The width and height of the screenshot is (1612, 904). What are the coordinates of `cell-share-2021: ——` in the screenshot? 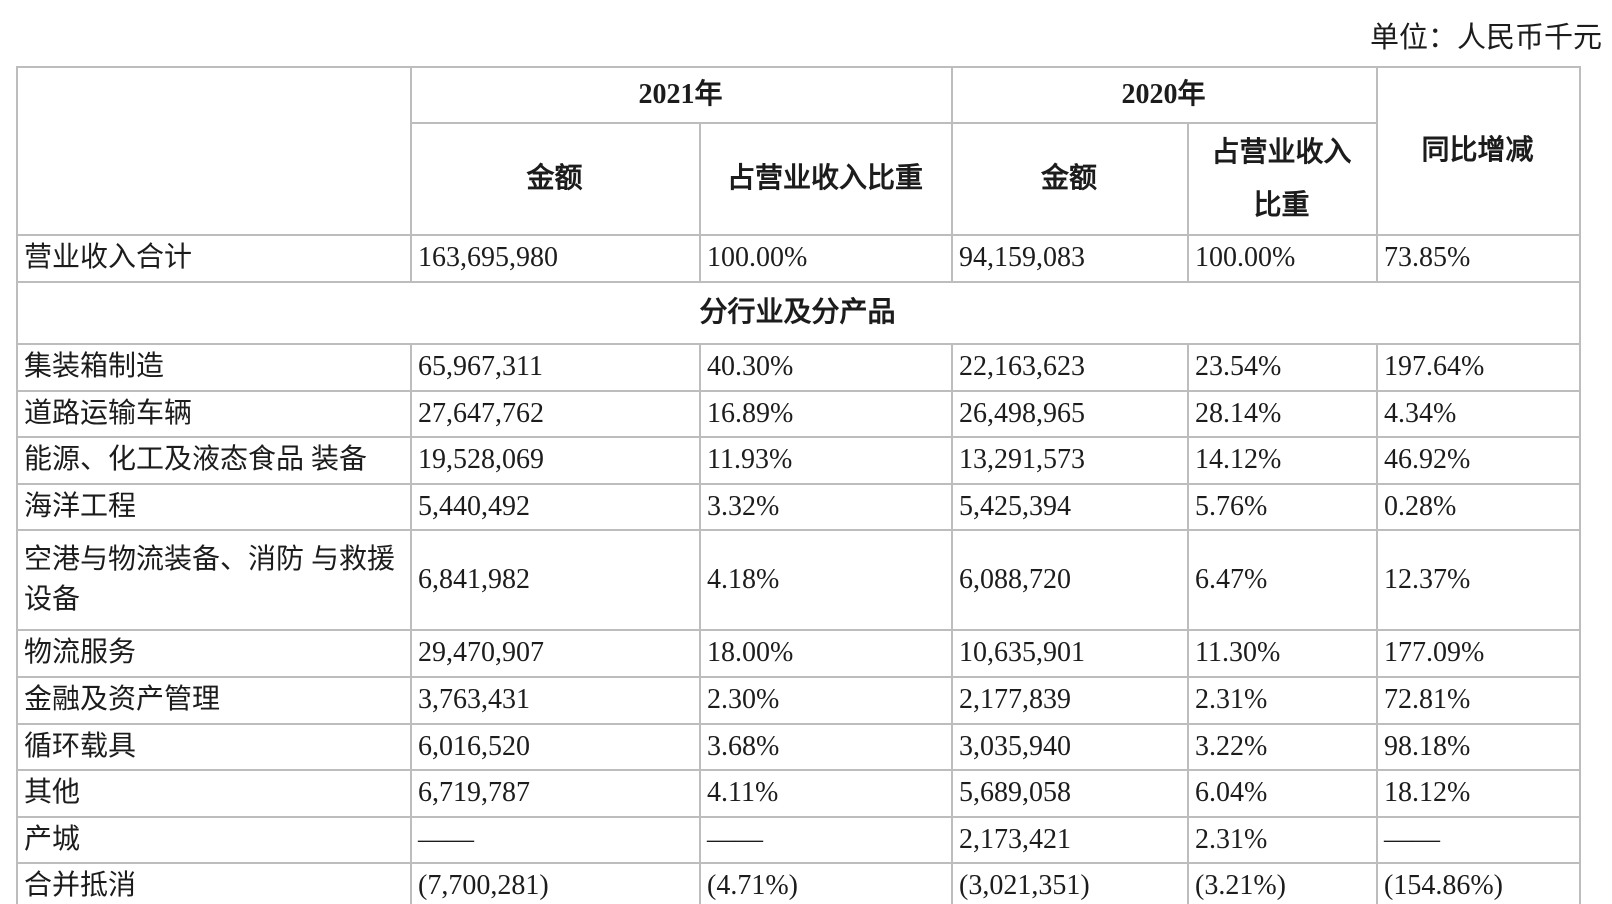 It's located at (826, 840).